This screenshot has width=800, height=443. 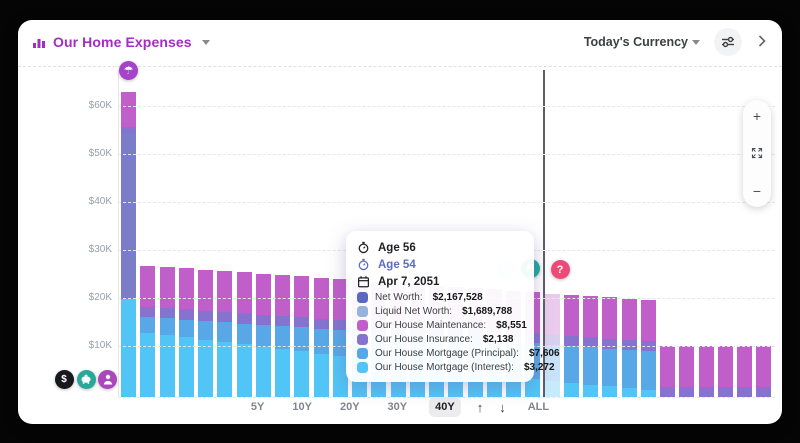 I want to click on timeframe-button-5y: 5Y, so click(x=257, y=407).